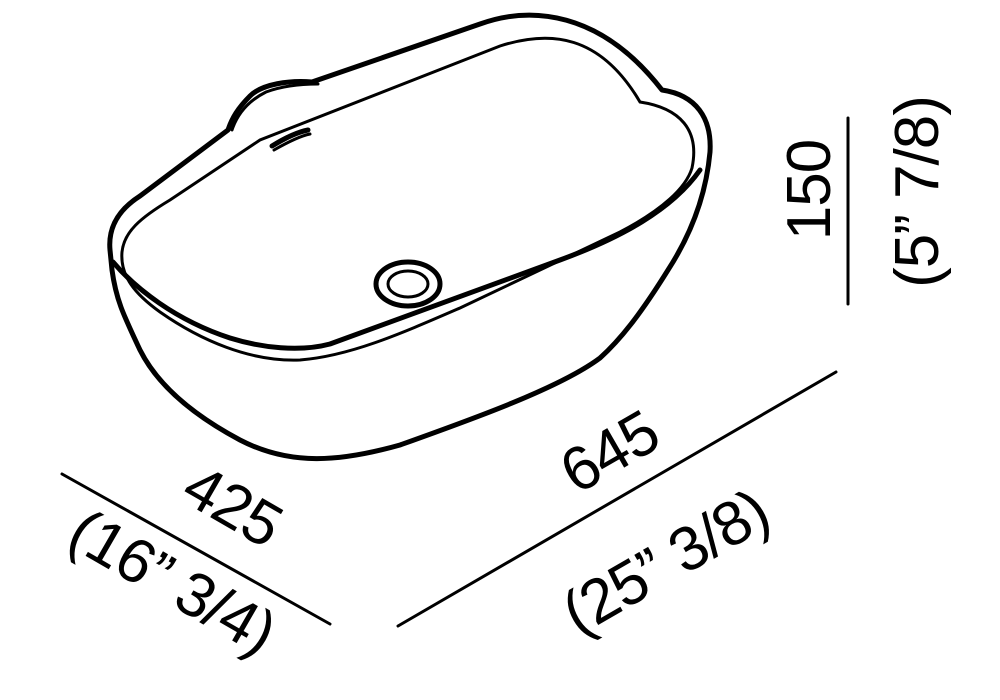 Image resolution: width=1000 pixels, height=700 pixels. I want to click on overflow-slot-shadow, so click(292, 142).